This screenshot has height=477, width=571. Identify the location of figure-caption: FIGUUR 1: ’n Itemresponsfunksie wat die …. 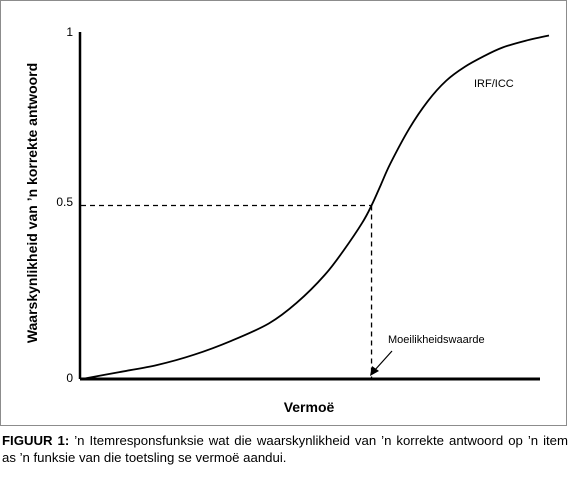
(285, 449).